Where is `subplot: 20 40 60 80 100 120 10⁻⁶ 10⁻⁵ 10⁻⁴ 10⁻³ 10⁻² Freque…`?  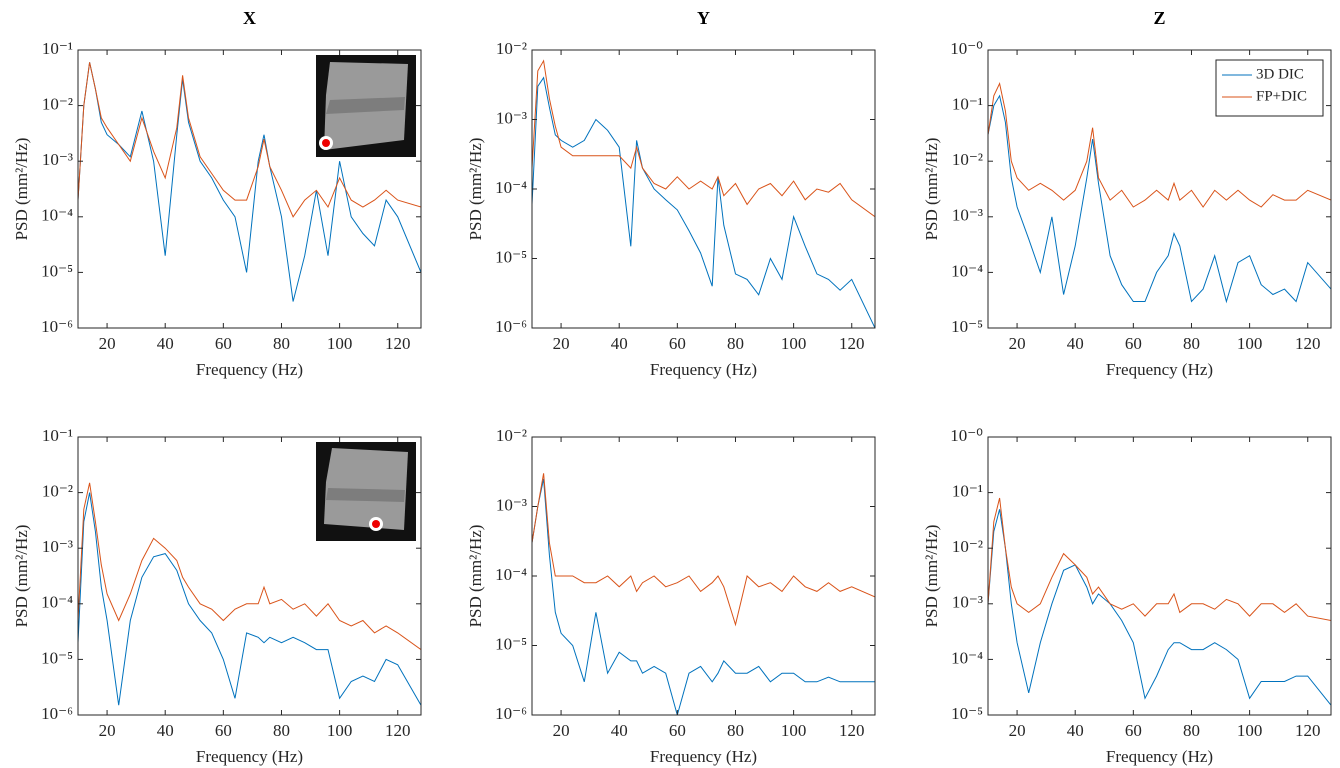 subplot: 20 40 60 80 100 120 10⁻⁶ 10⁻⁵ 10⁻⁴ 10⁻³ 10⁻² Freque… is located at coordinates (671, 596).